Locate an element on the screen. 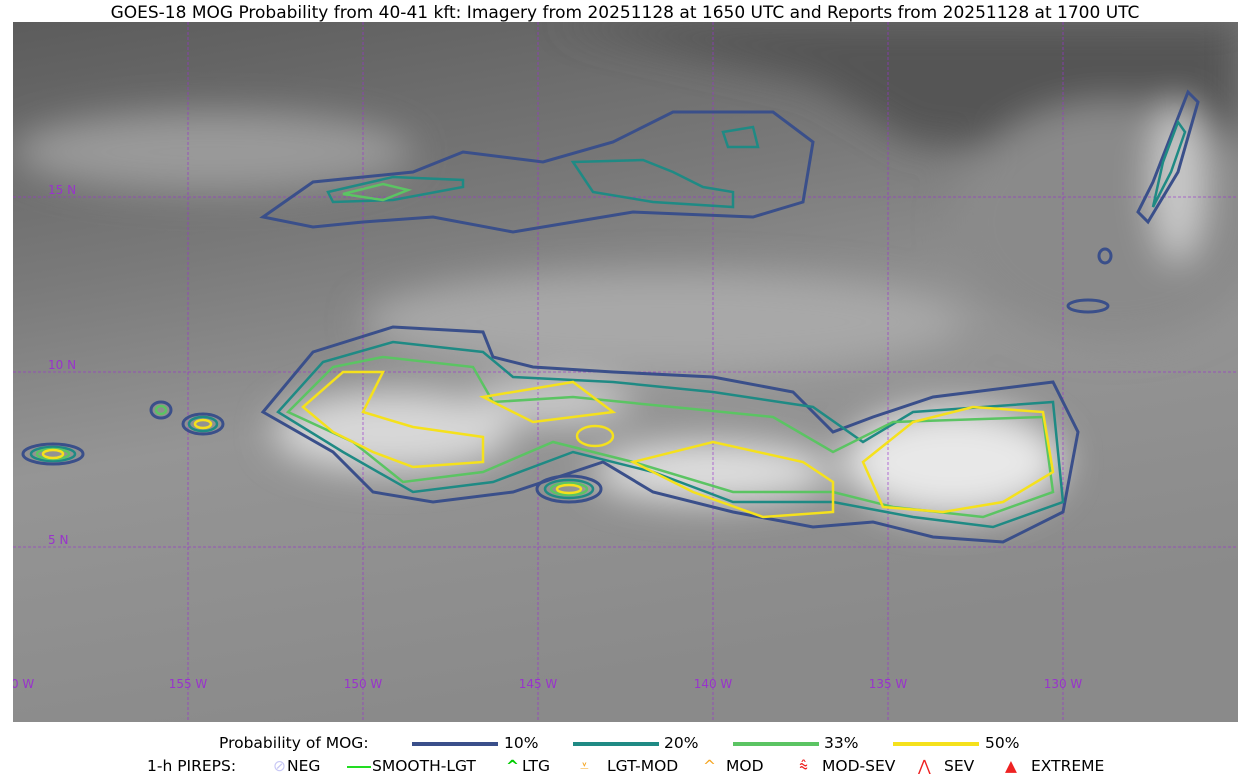 The width and height of the screenshot is (1250, 782). legend-title: Probability of MOG: is located at coordinates (294, 743).